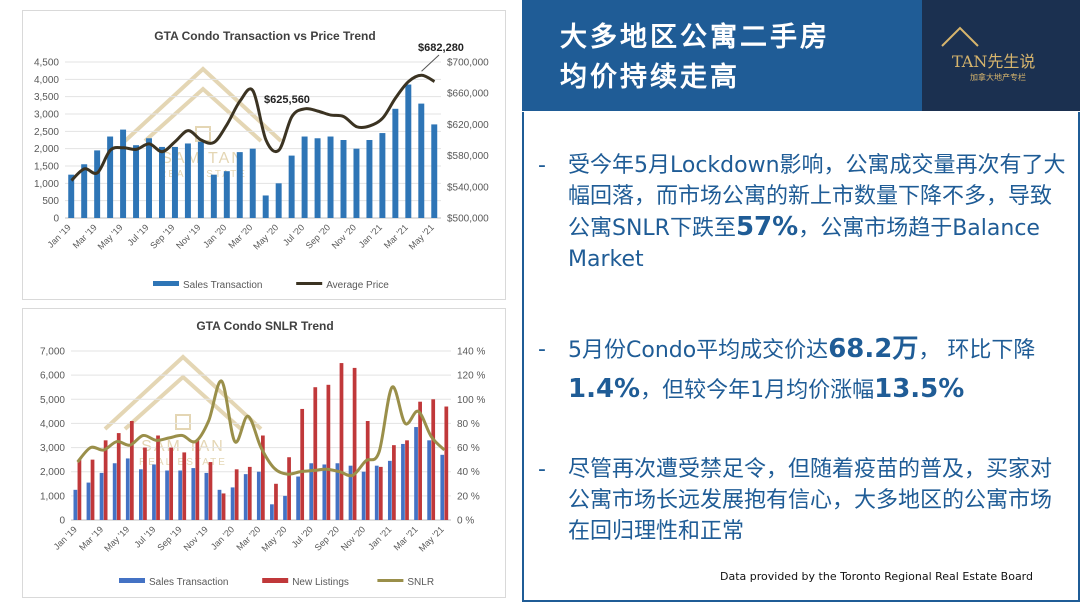  What do you see at coordinates (46, 63) in the screenshot?
I see `y-tick-label: 4,500` at bounding box center [46, 63].